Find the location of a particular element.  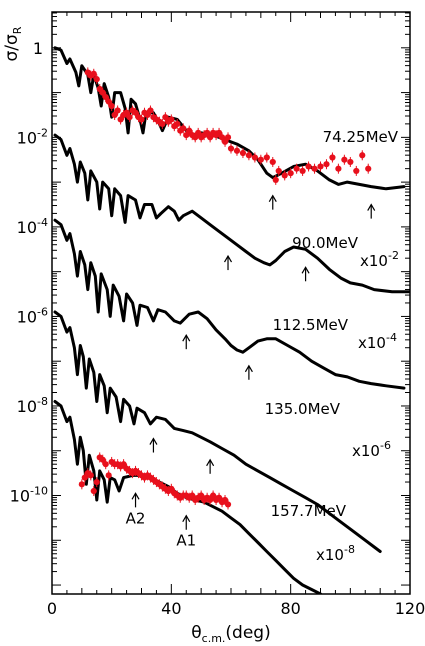

scale-factor: x10-4 is located at coordinates (377, 341).